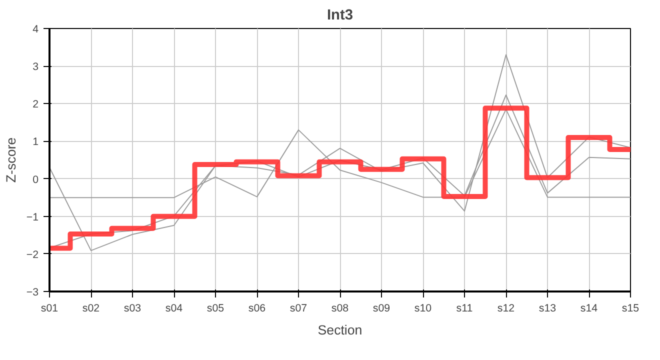 This screenshot has height=360, width=660. What do you see at coordinates (464, 308) in the screenshot?
I see `x-tick-label: s11` at bounding box center [464, 308].